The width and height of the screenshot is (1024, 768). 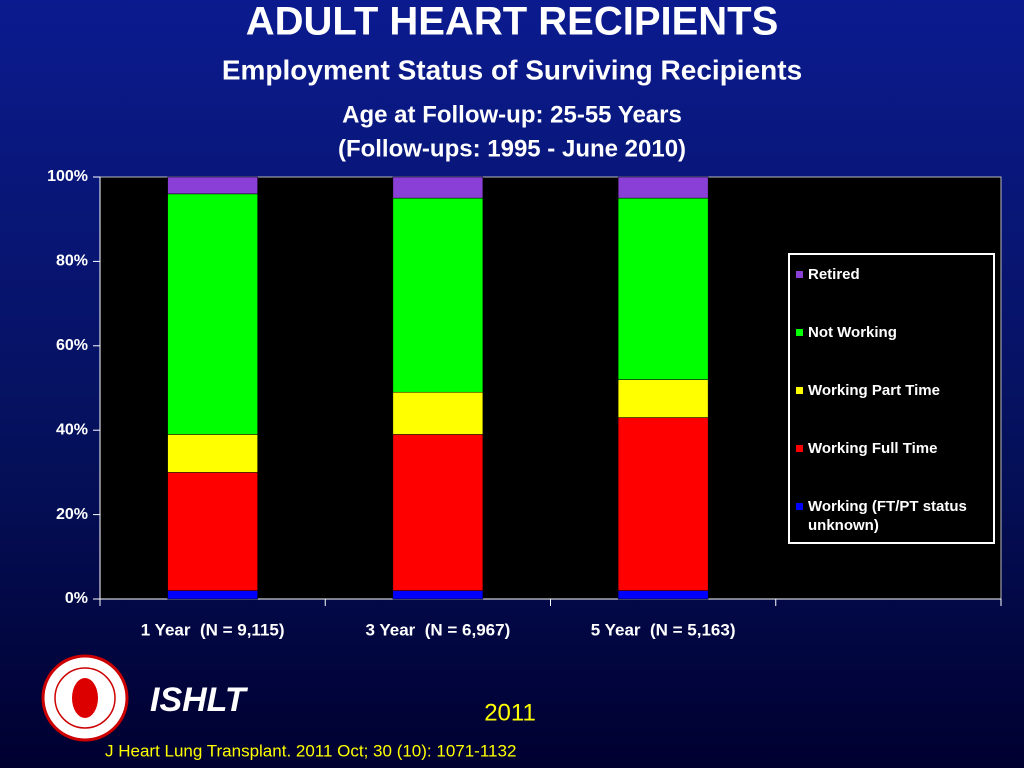 I want to click on legend-entry: Not Working, so click(x=884, y=332).